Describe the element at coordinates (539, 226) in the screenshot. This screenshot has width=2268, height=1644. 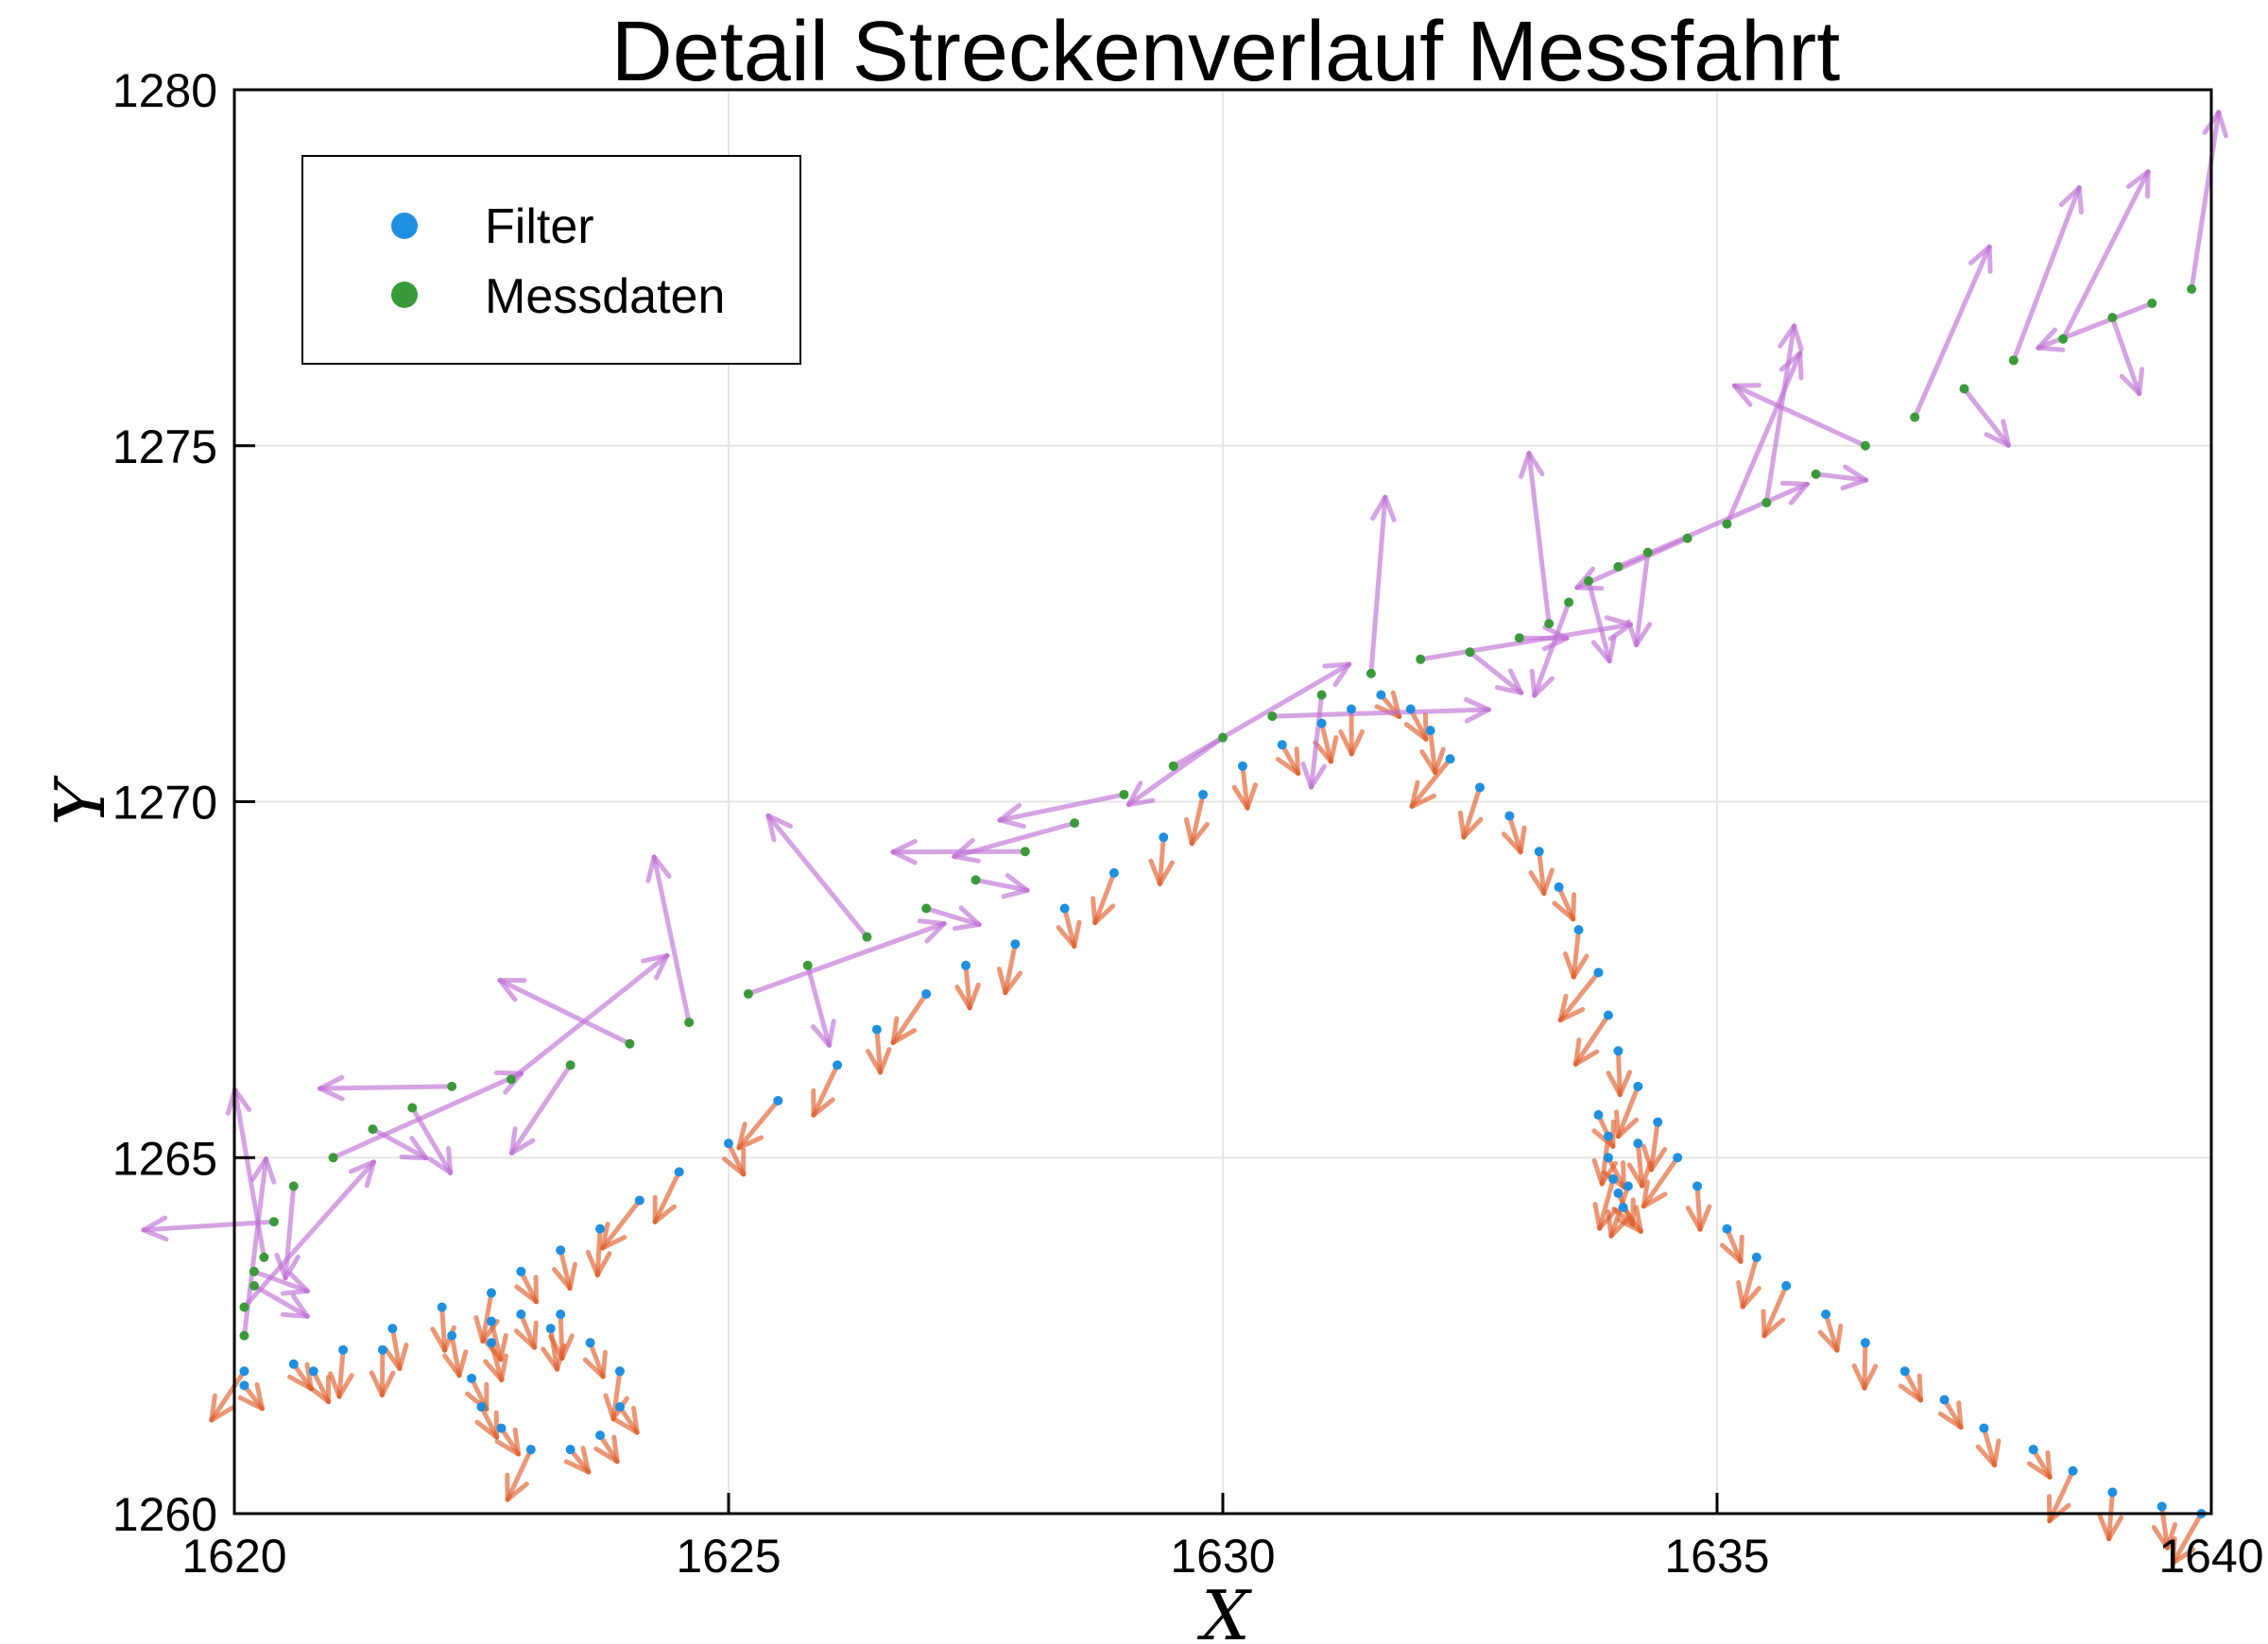
I see `legend-label-filter: Filter` at that location.